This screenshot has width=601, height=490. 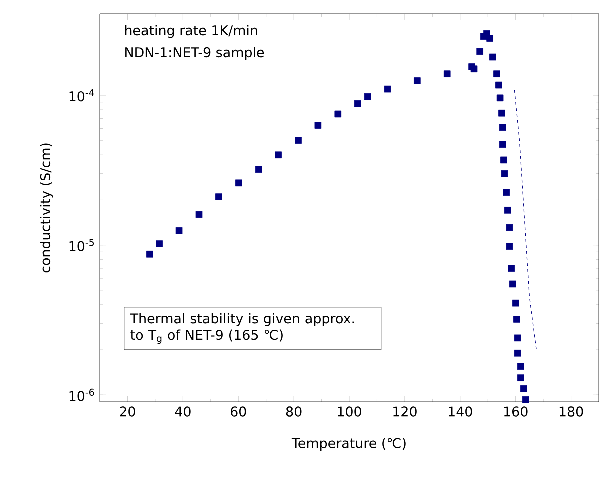 What do you see at coordinates (191, 31) in the screenshot?
I see `annotation: heating rate 1K/min` at bounding box center [191, 31].